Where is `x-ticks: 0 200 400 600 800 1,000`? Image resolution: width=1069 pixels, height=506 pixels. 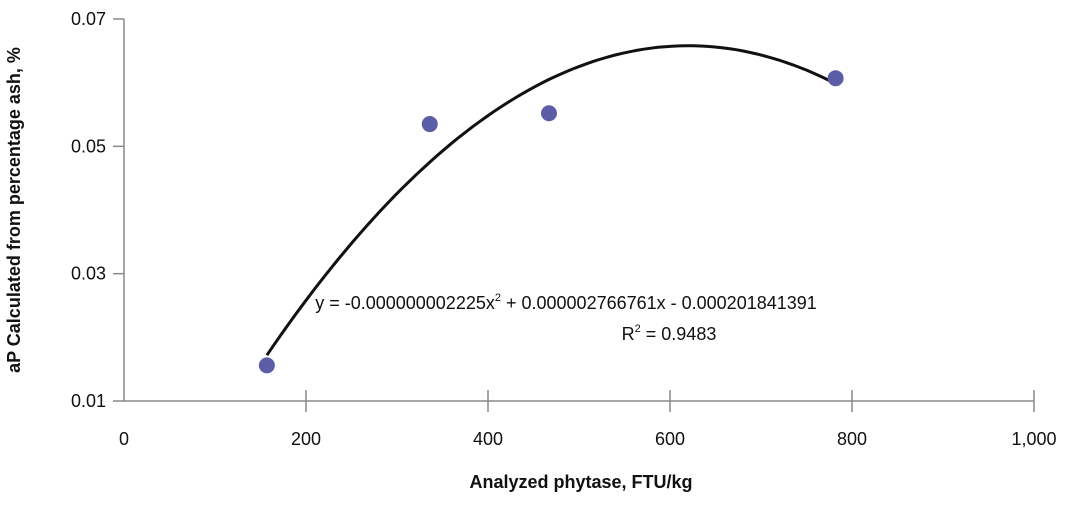
x-ticks: 0 200 400 600 800 1,000 is located at coordinates (588, 419).